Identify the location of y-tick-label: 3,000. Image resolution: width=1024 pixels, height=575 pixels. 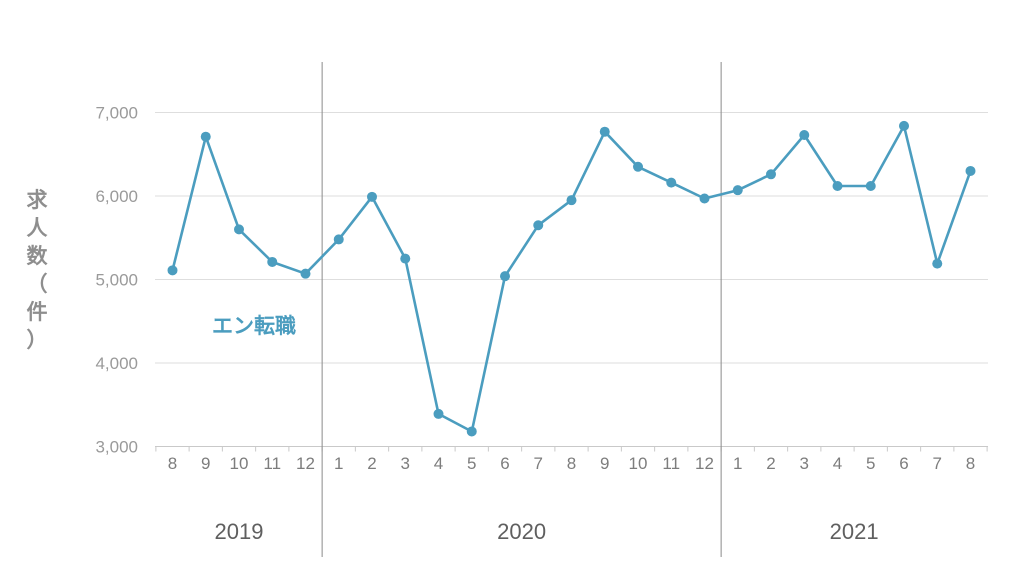
(116, 447).